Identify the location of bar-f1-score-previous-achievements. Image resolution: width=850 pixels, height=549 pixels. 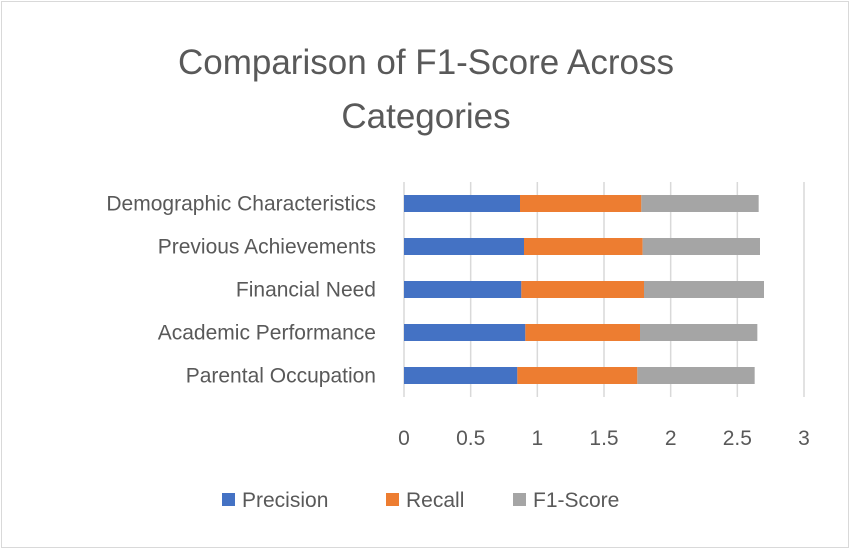
(701, 246).